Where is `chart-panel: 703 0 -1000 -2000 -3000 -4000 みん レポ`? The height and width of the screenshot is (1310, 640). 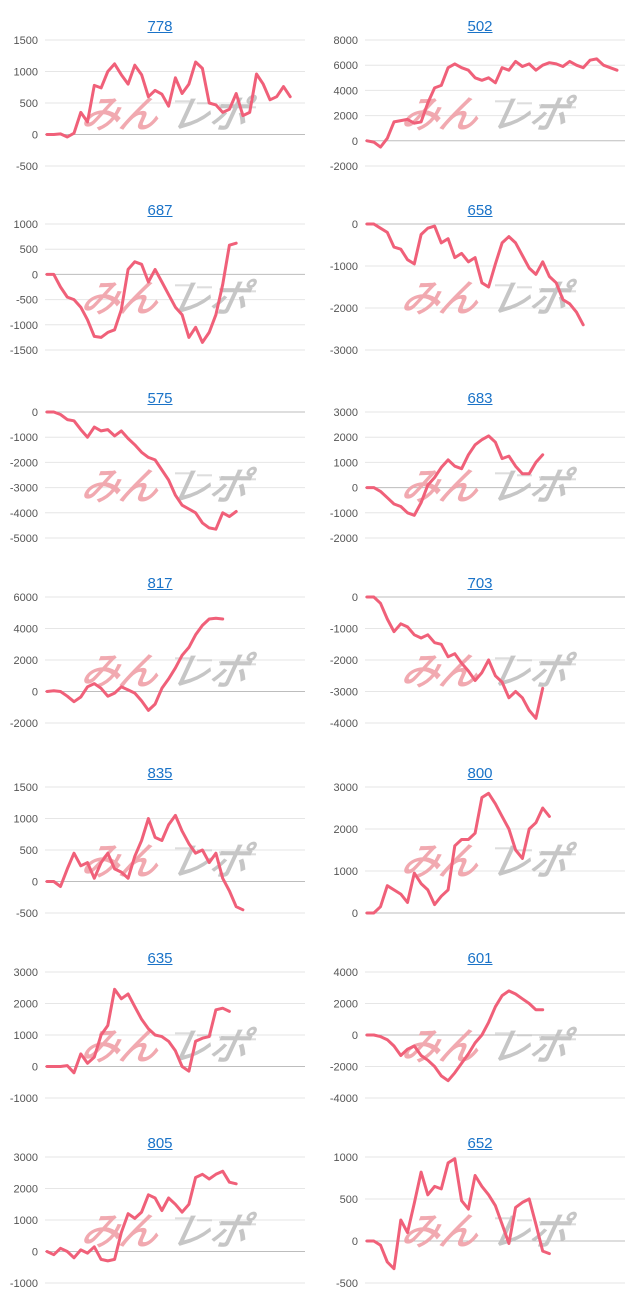
chart-panel: 703 0 -1000 -2000 -3000 -4000 みん レポ is located at coordinates (480, 657).